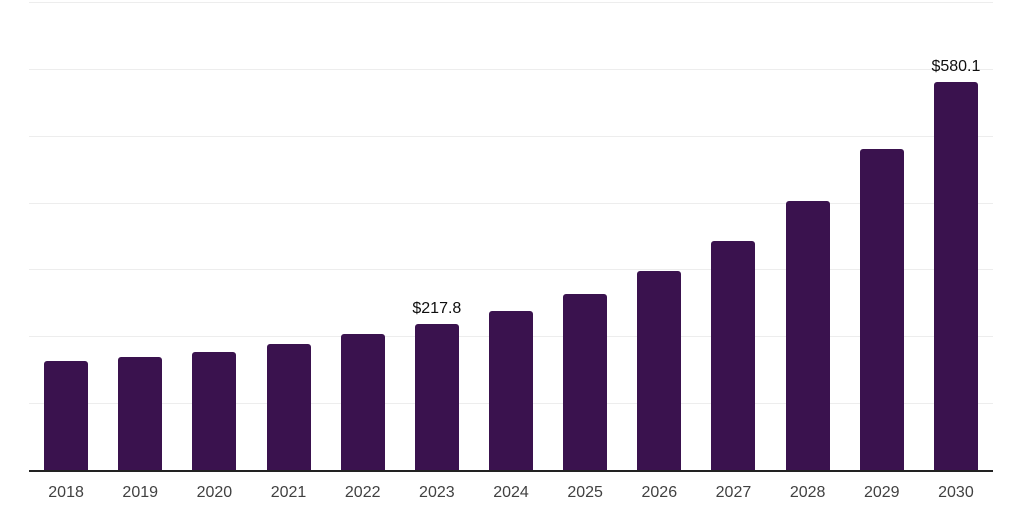  Describe the element at coordinates (436, 397) in the screenshot. I see `bar-2023` at that location.